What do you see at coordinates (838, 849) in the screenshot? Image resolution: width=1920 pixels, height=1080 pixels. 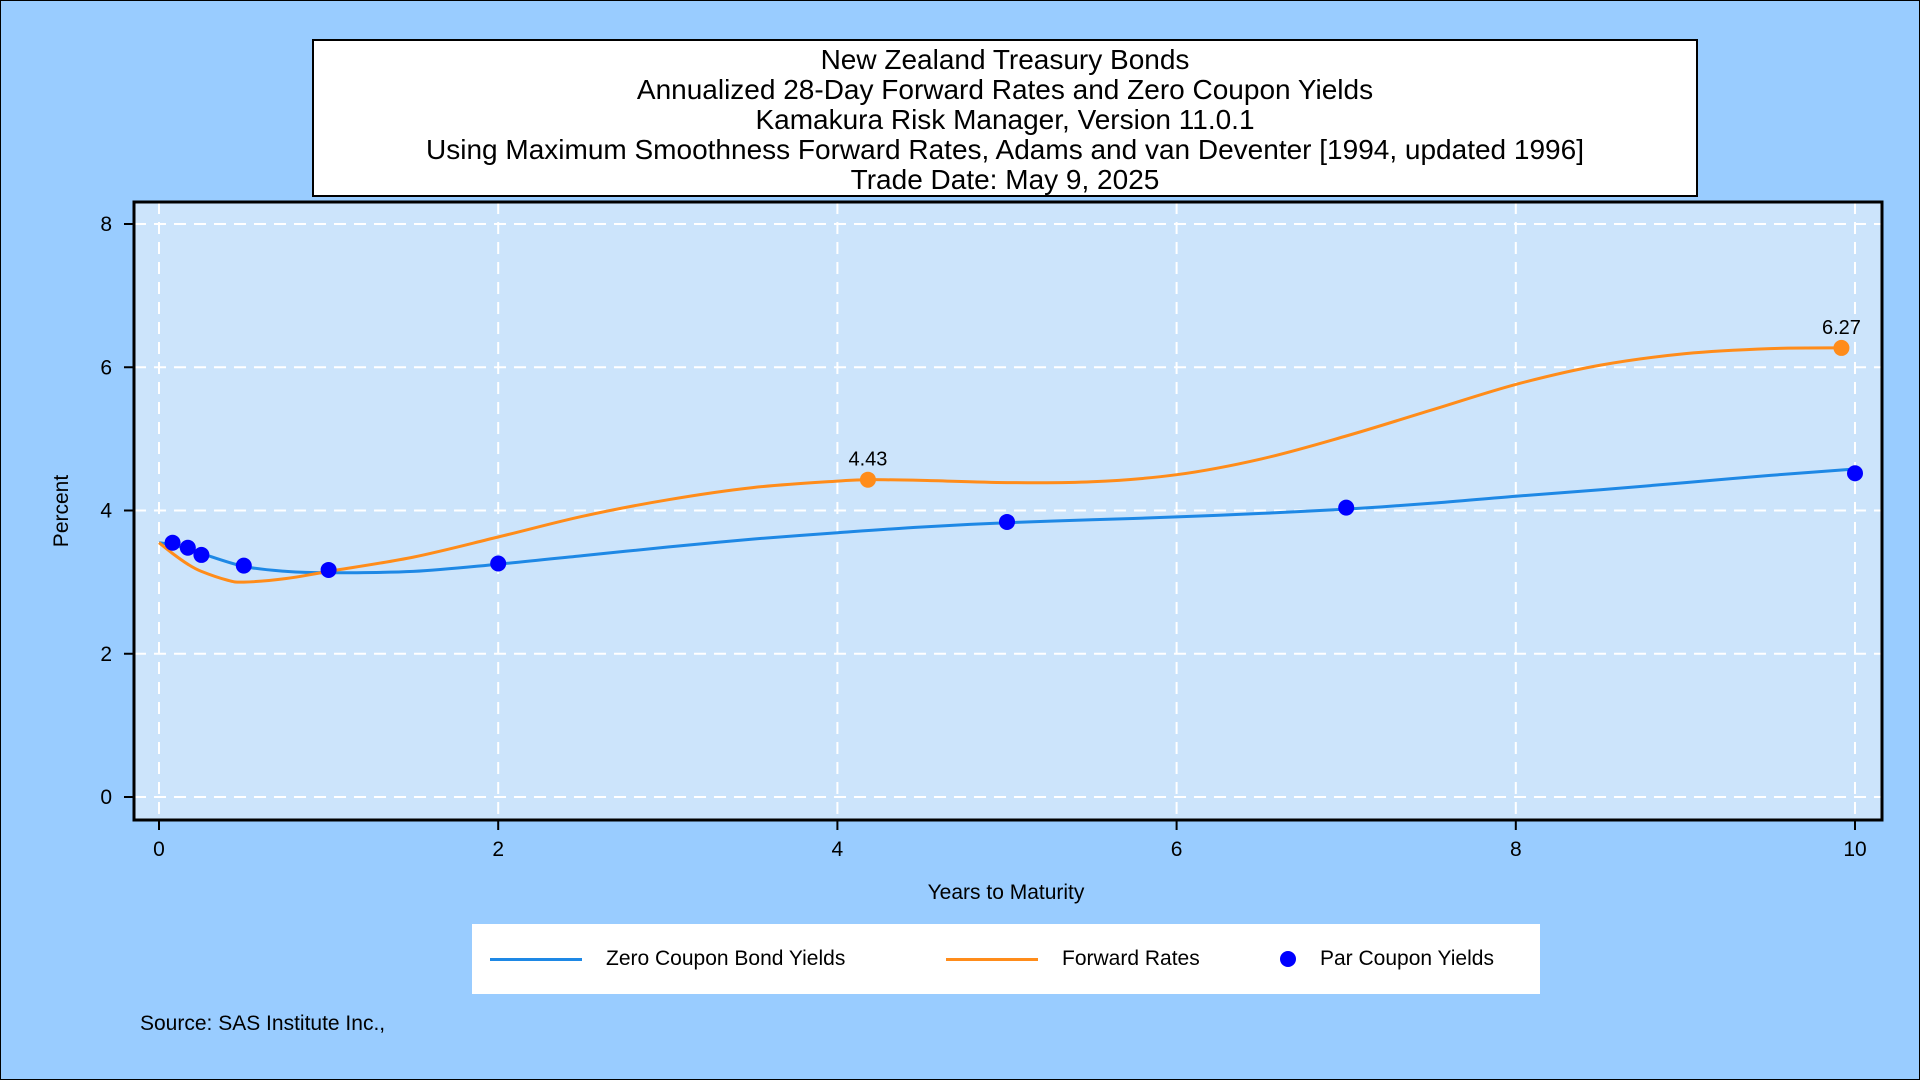 I see `x-tick-label-4: 4` at bounding box center [838, 849].